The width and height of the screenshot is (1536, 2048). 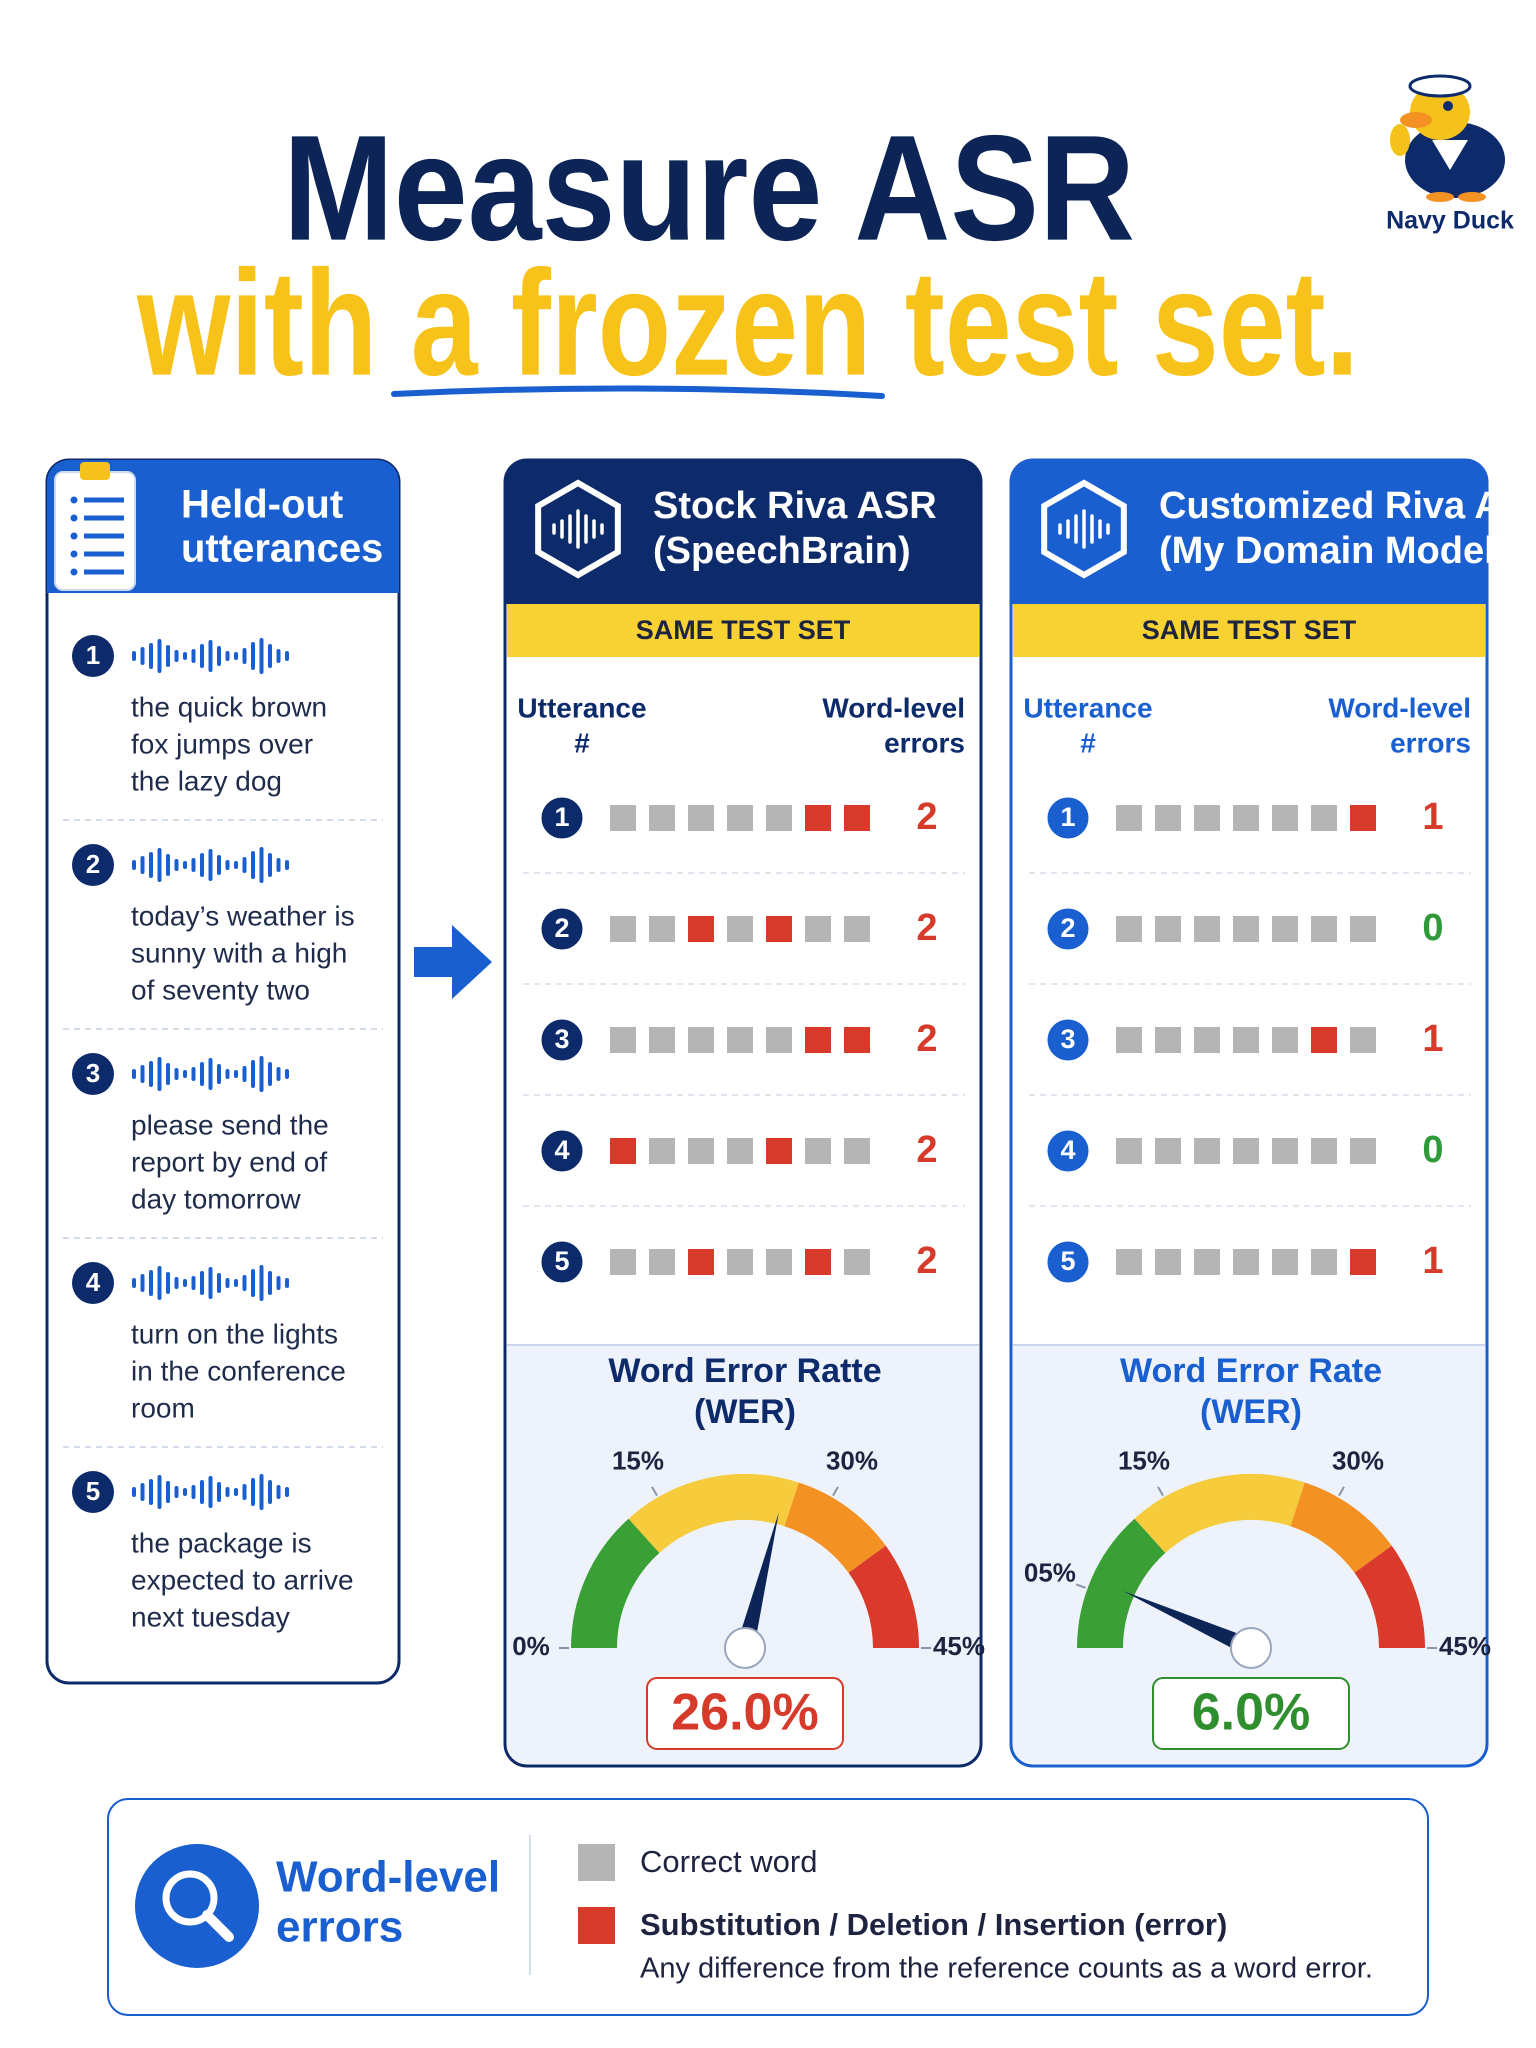 I want to click on wer-section, so click(x=743, y=1554).